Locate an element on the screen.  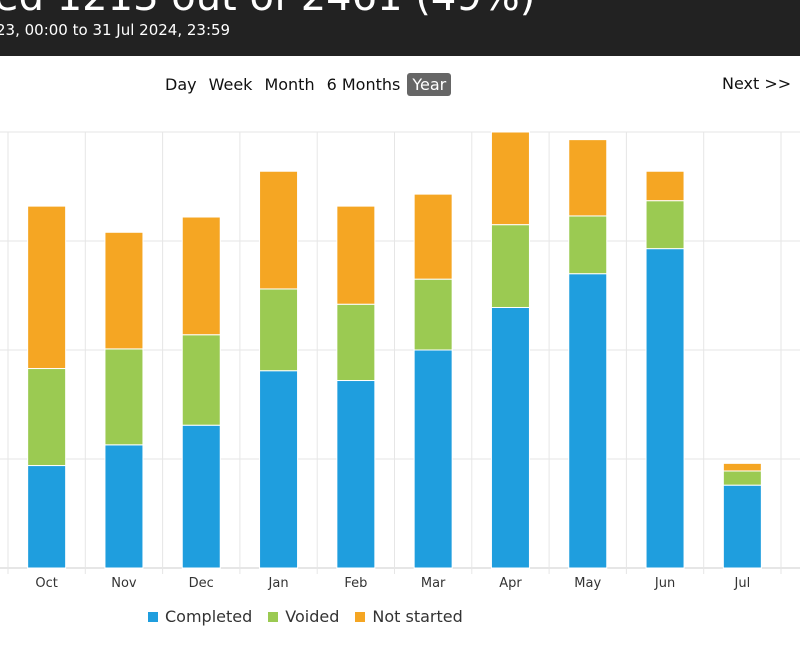
legend-swatch-voided is located at coordinates (273, 616).